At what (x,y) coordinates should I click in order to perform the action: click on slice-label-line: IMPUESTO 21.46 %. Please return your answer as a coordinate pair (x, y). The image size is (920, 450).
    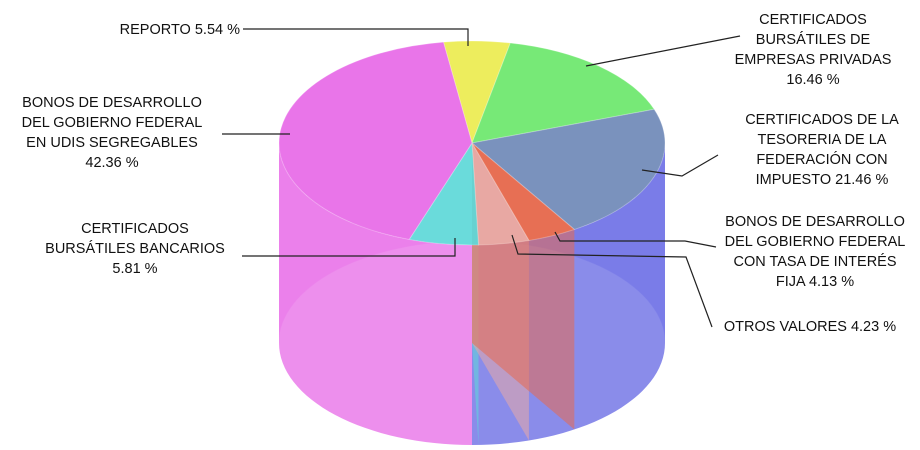
    Looking at the image, I should click on (822, 180).